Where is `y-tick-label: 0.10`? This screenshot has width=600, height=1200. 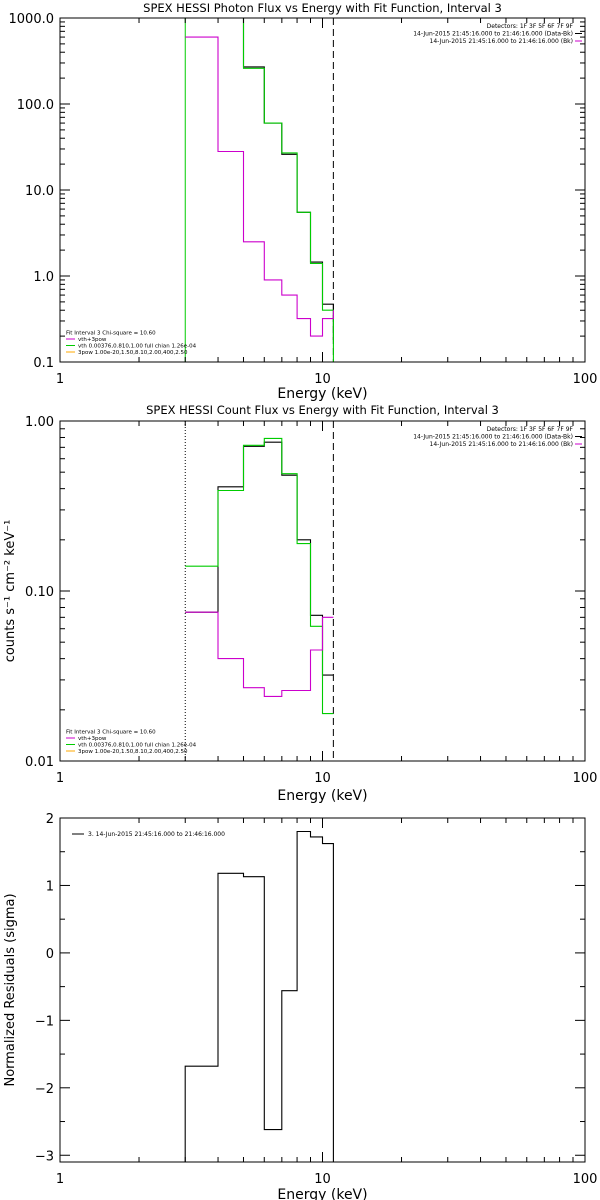 y-tick-label: 0.10 is located at coordinates (39, 592).